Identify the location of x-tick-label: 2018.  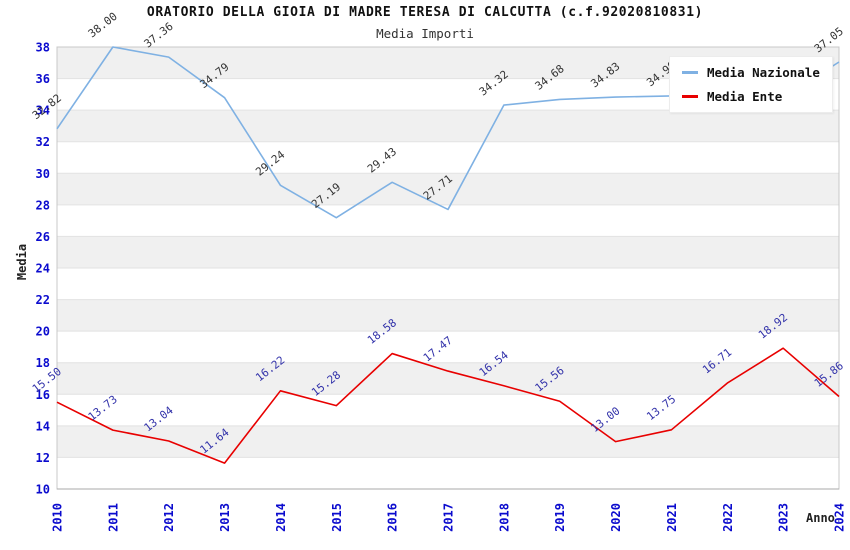
(504, 517).